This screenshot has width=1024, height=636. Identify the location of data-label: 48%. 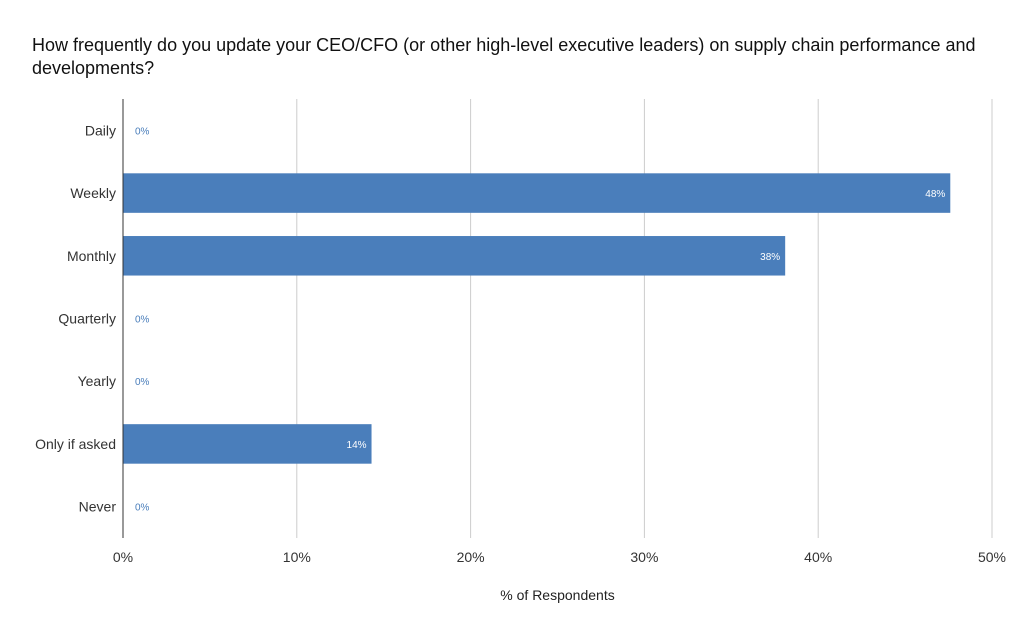
(935, 194).